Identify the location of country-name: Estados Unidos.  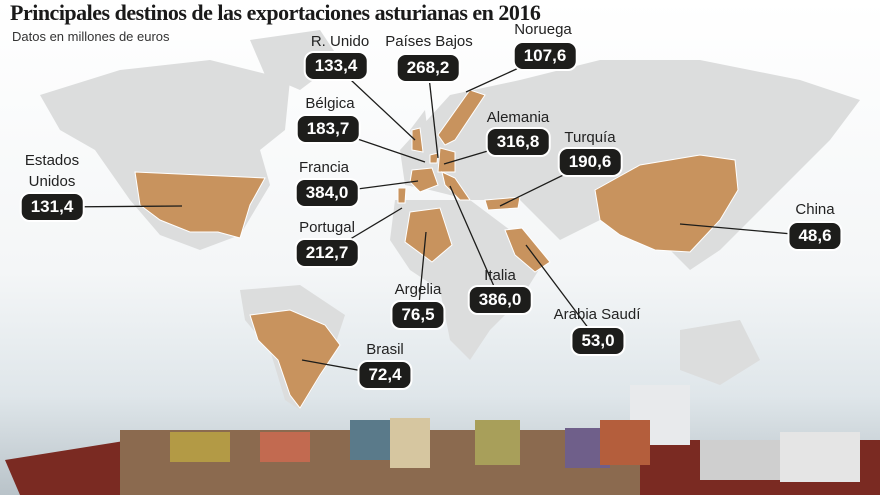
(52, 171).